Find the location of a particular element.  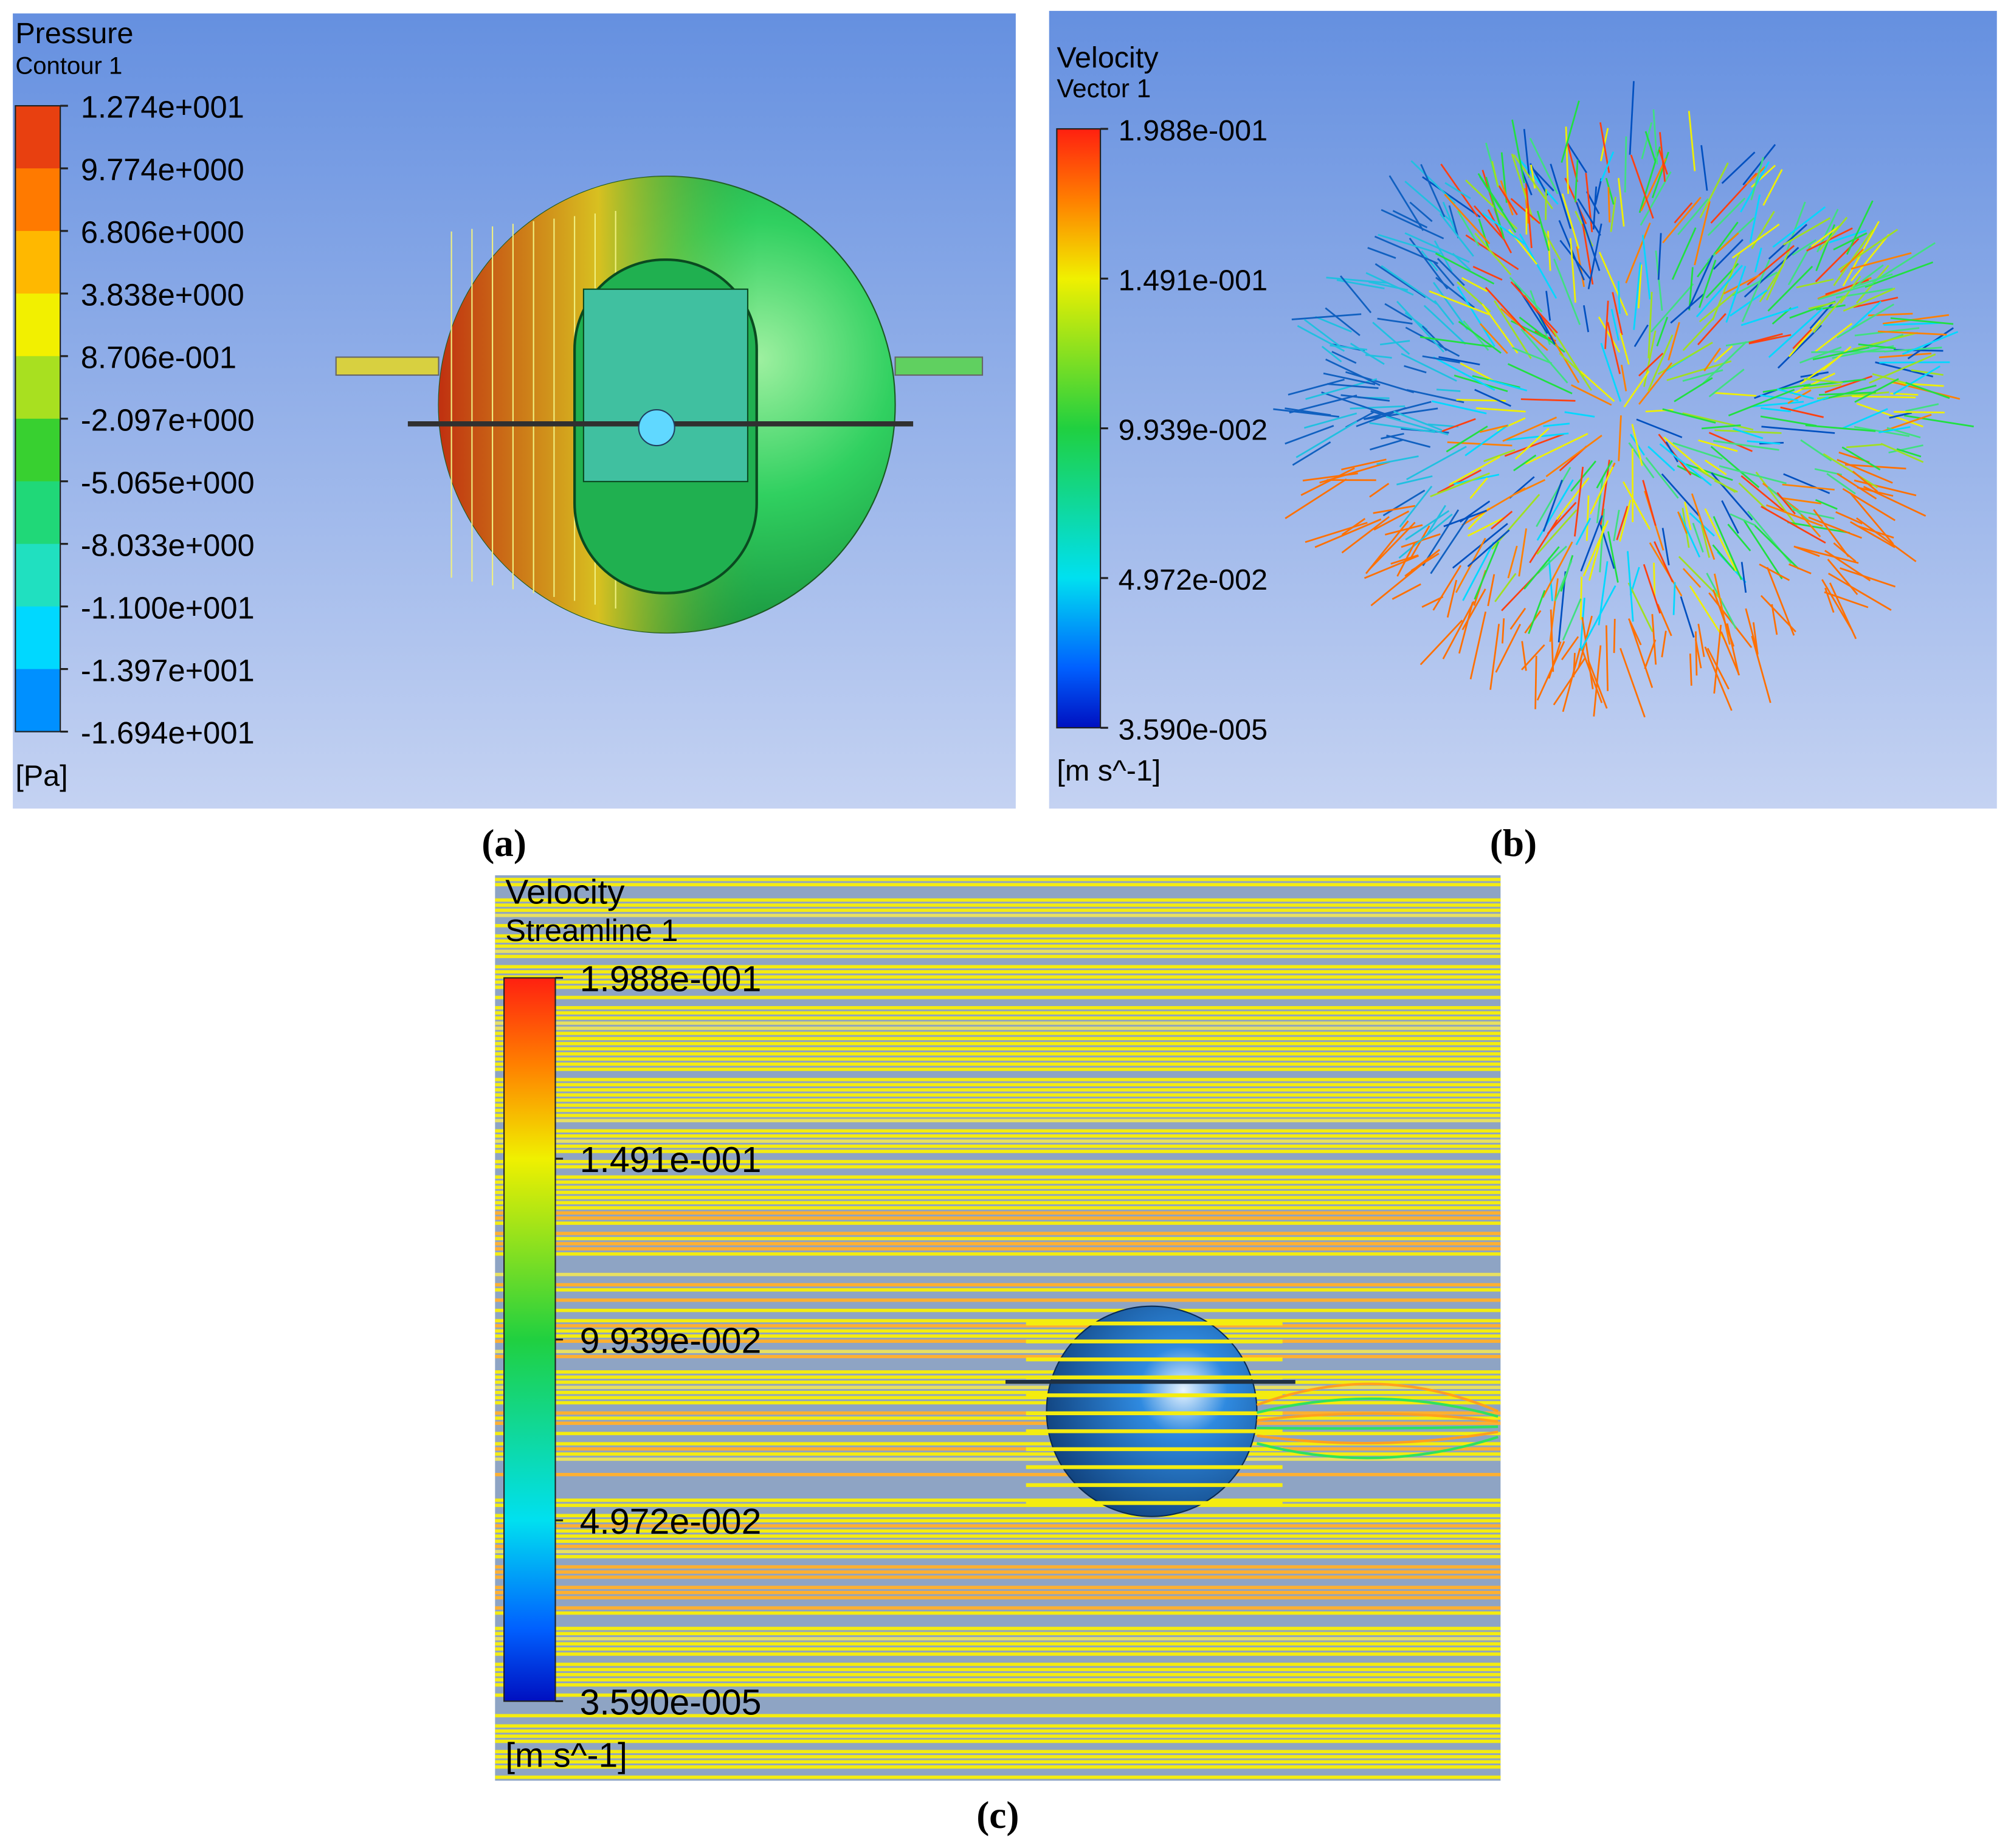

frame is located at coordinates (665, 385).